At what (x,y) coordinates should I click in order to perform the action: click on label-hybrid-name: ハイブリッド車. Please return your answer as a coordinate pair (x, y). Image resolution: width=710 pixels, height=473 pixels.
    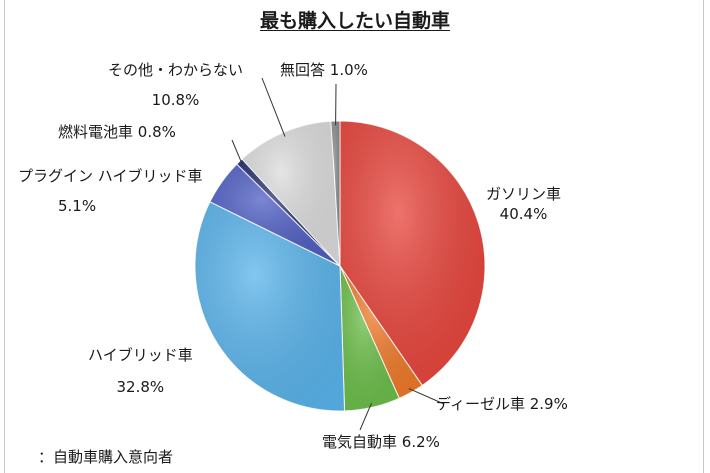
    Looking at the image, I should click on (140, 355).